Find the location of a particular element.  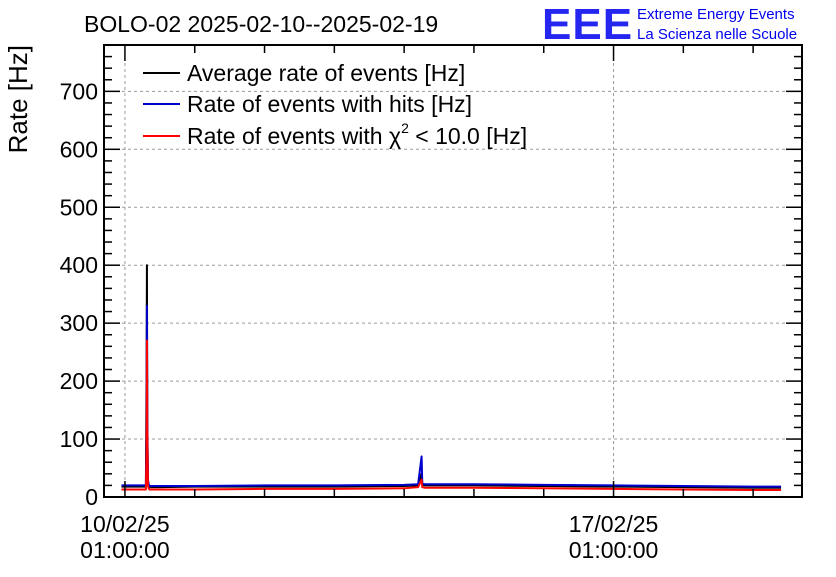

chart-title: BOLO-02 2025-02-10--2025-02-19 is located at coordinates (261, 24).